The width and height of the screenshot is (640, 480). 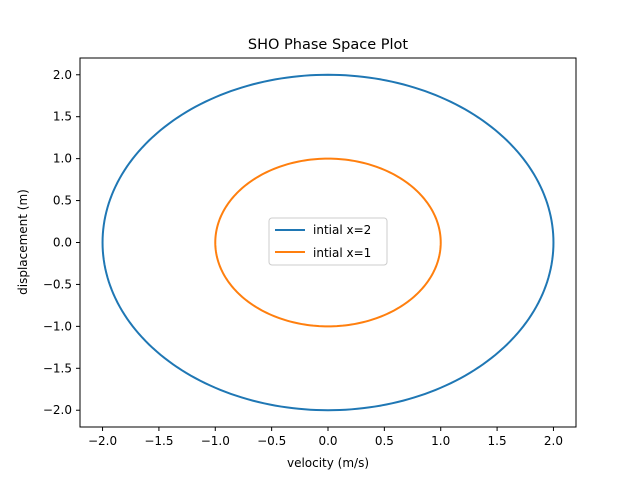 I want to click on chart-title: SHO Phase Space Plot, so click(x=328, y=45).